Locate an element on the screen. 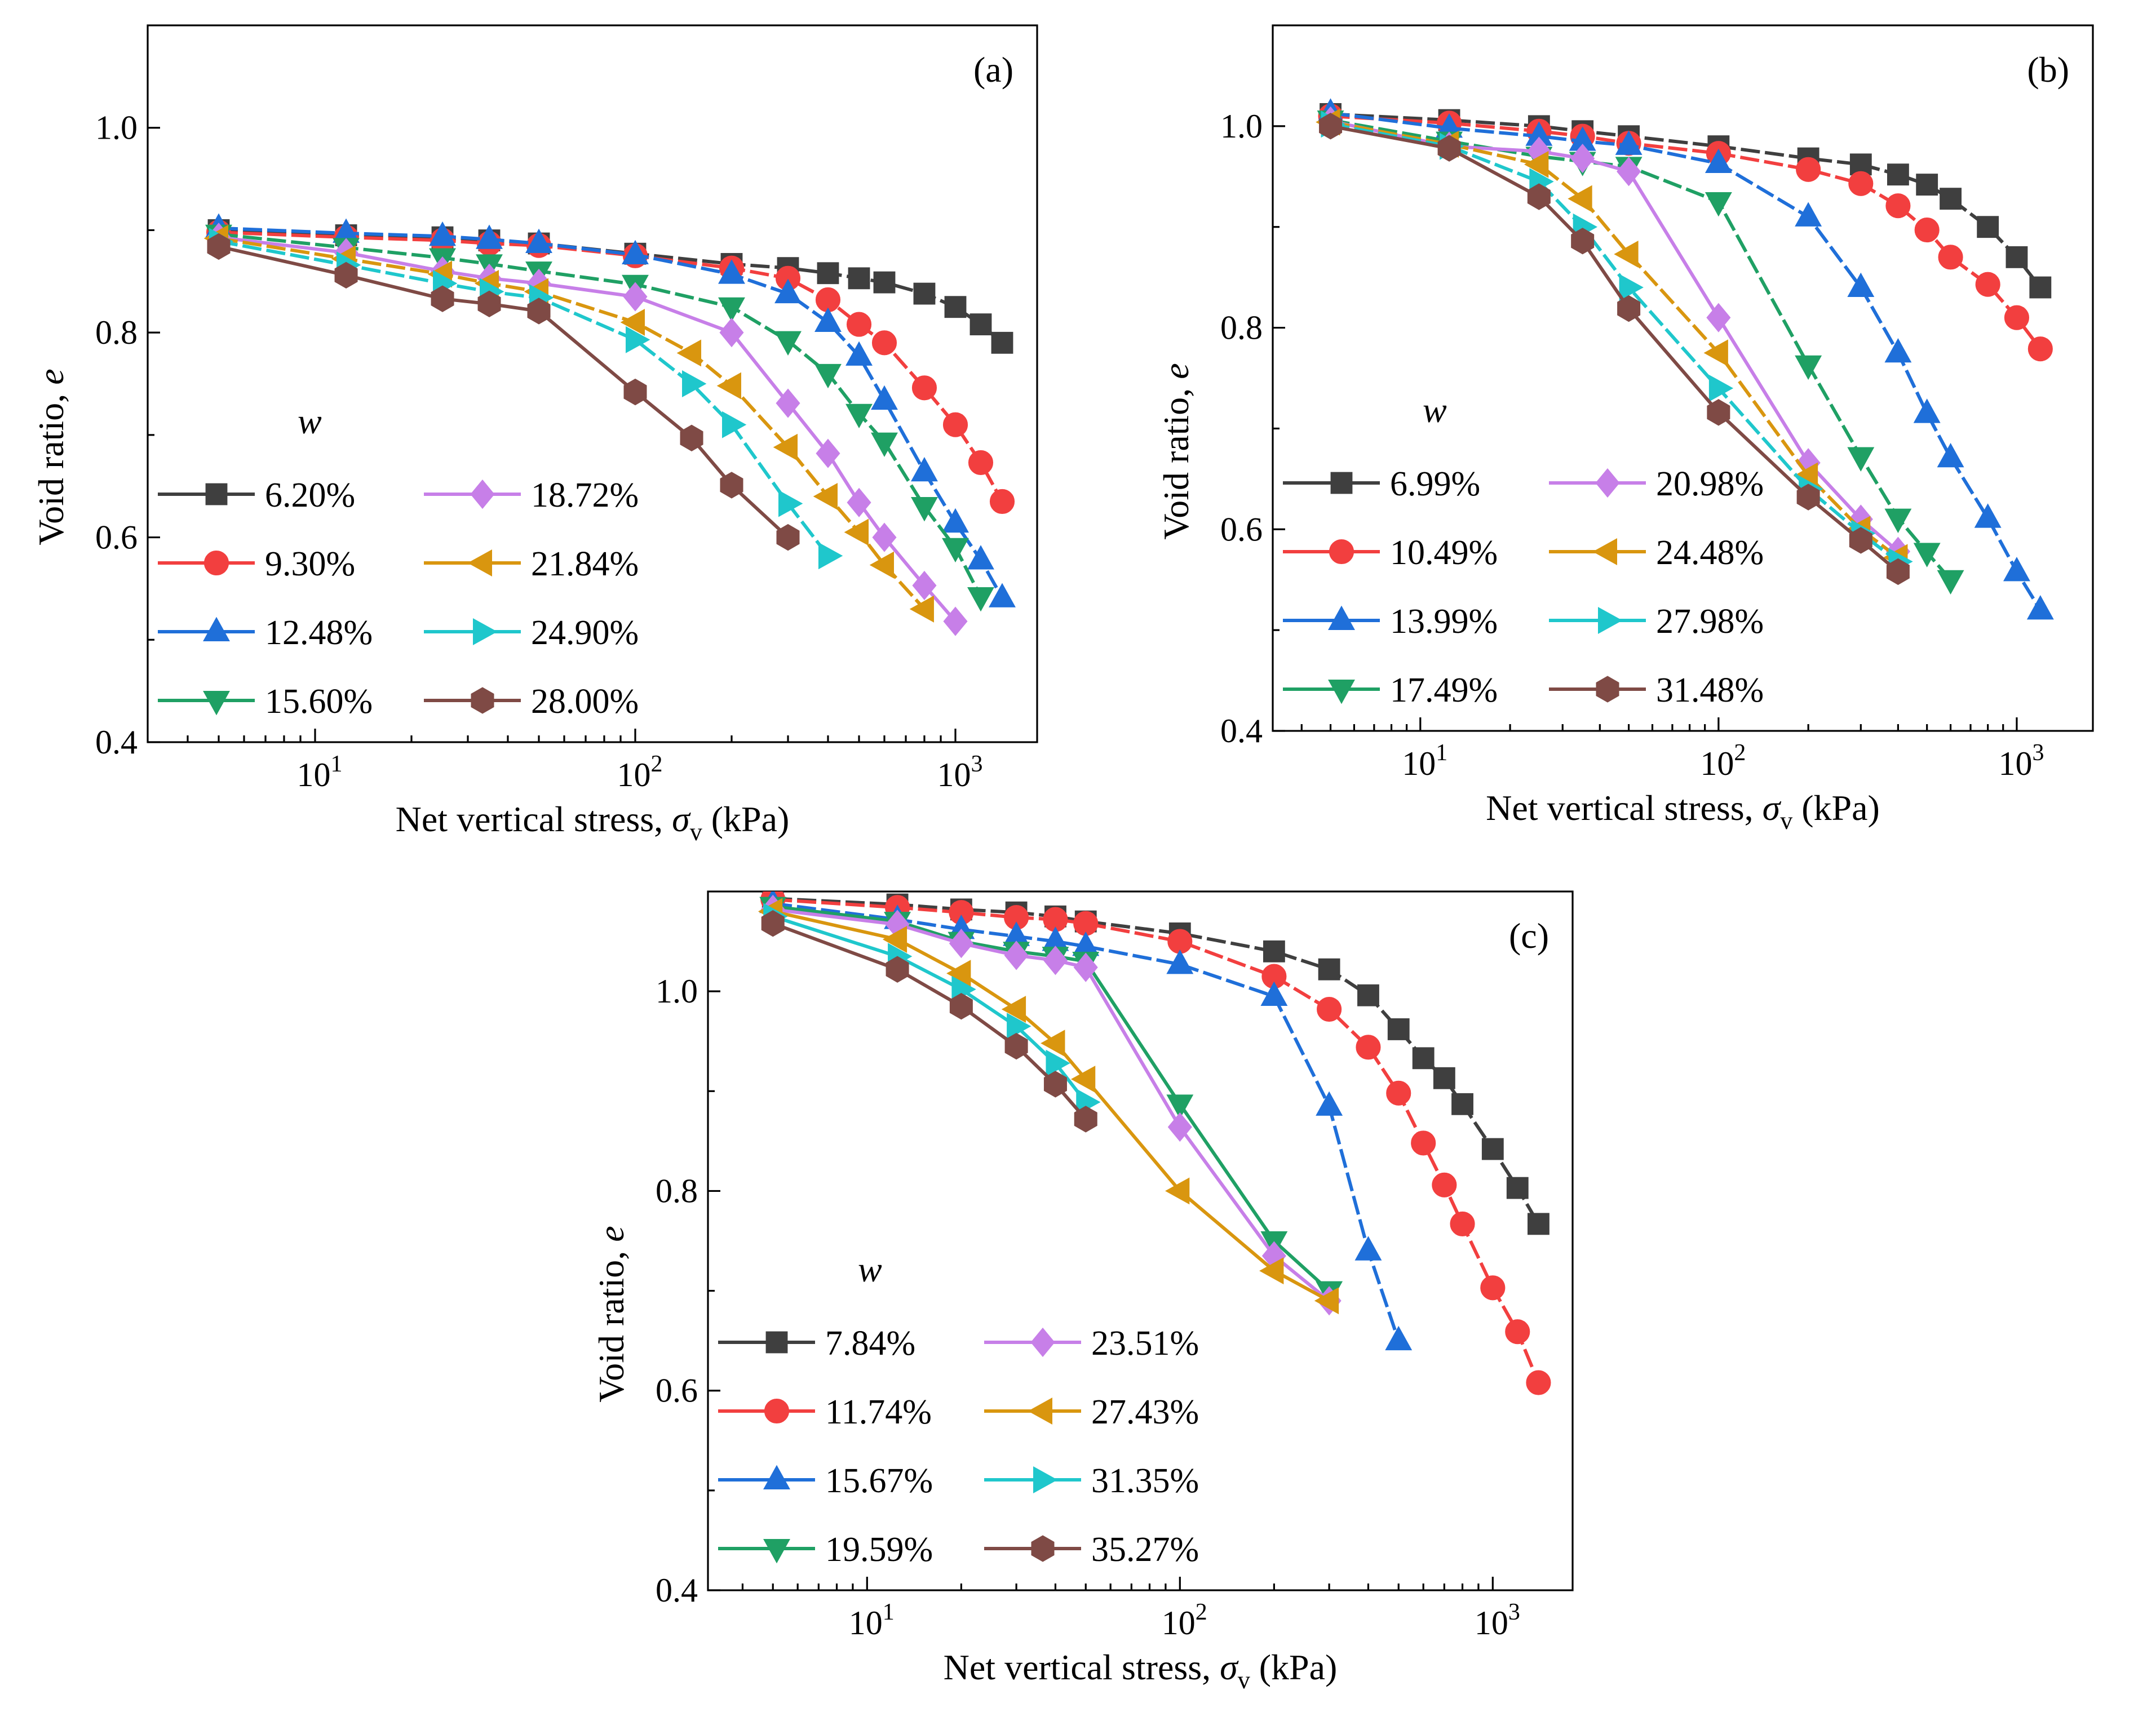 The width and height of the screenshot is (2156, 1721). x-axis-label-subscript: v is located at coordinates (1786, 821).